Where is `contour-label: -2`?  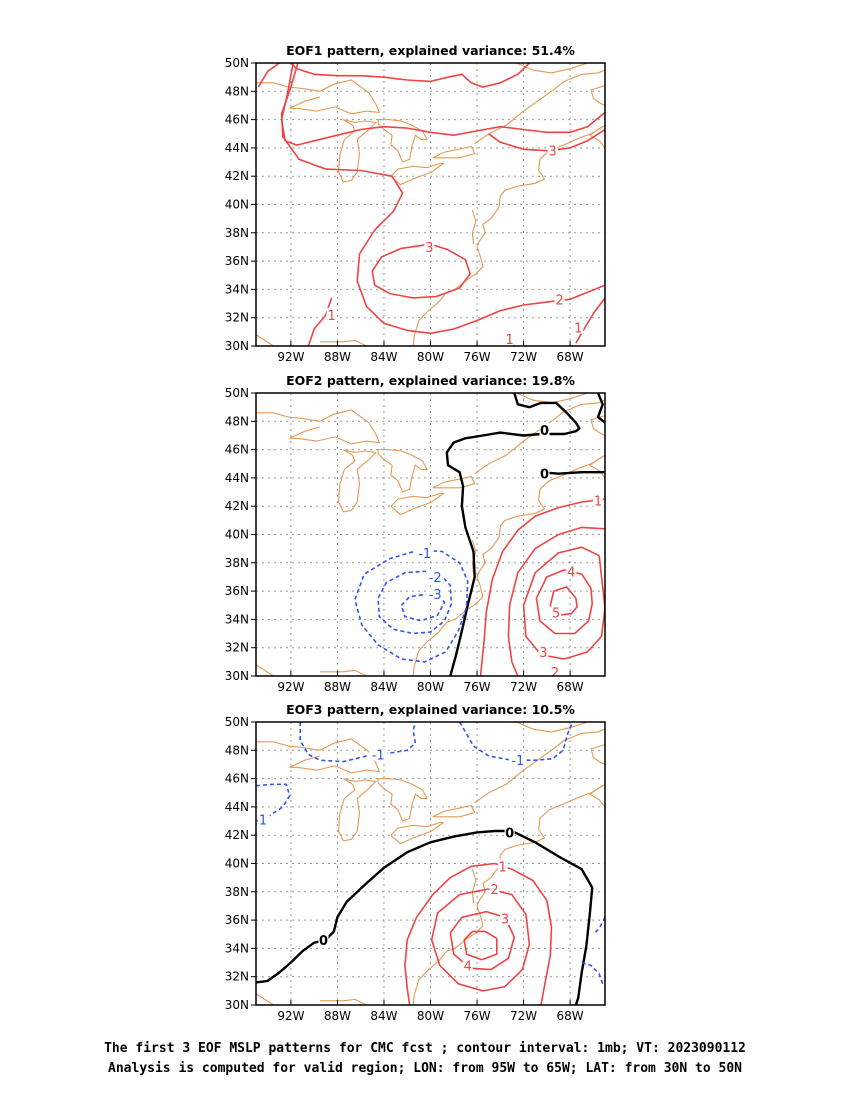 contour-label: -2 is located at coordinates (435, 578).